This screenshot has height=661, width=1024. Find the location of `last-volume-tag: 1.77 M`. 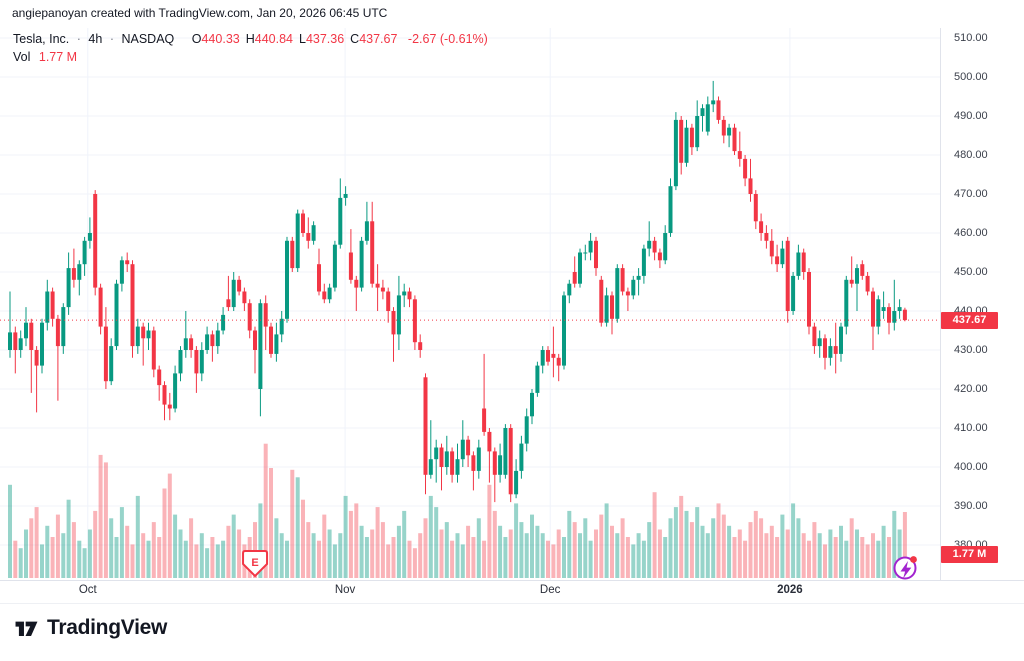

last-volume-tag: 1.77 M is located at coordinates (969, 554).